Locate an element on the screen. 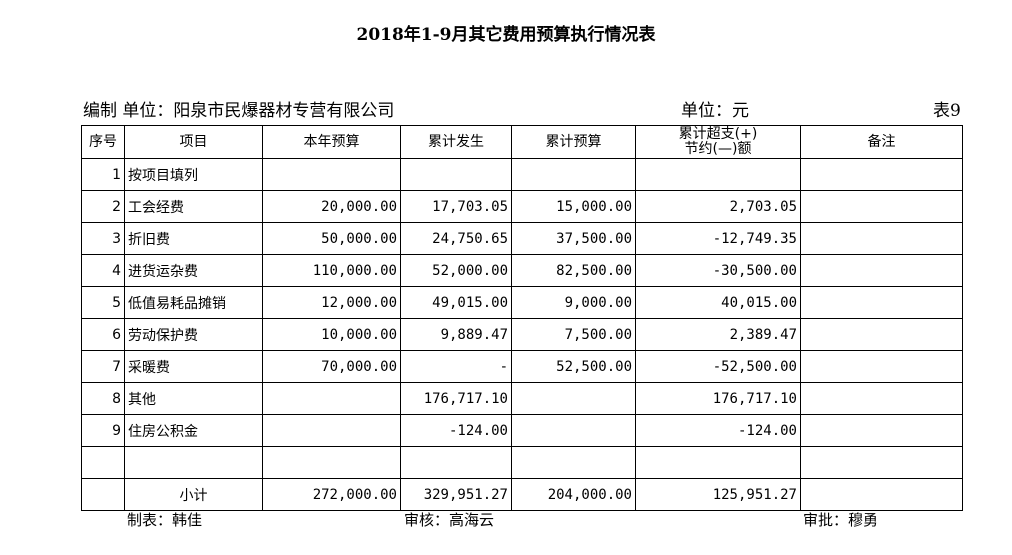 This screenshot has height=555, width=1012. cell-cumulative-budget: 52,500.00 is located at coordinates (573, 366).